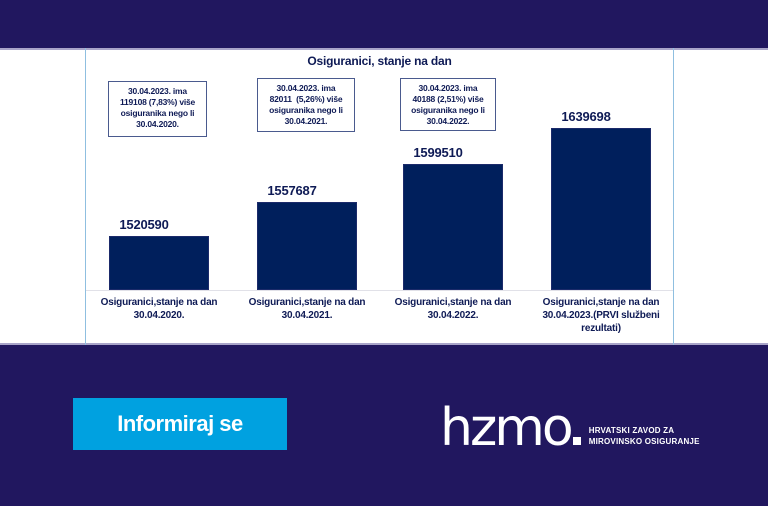 Image resolution: width=768 pixels, height=506 pixels. What do you see at coordinates (448, 99) in the screenshot?
I see `annotation-line: 40188 (2,51%) više` at bounding box center [448, 99].